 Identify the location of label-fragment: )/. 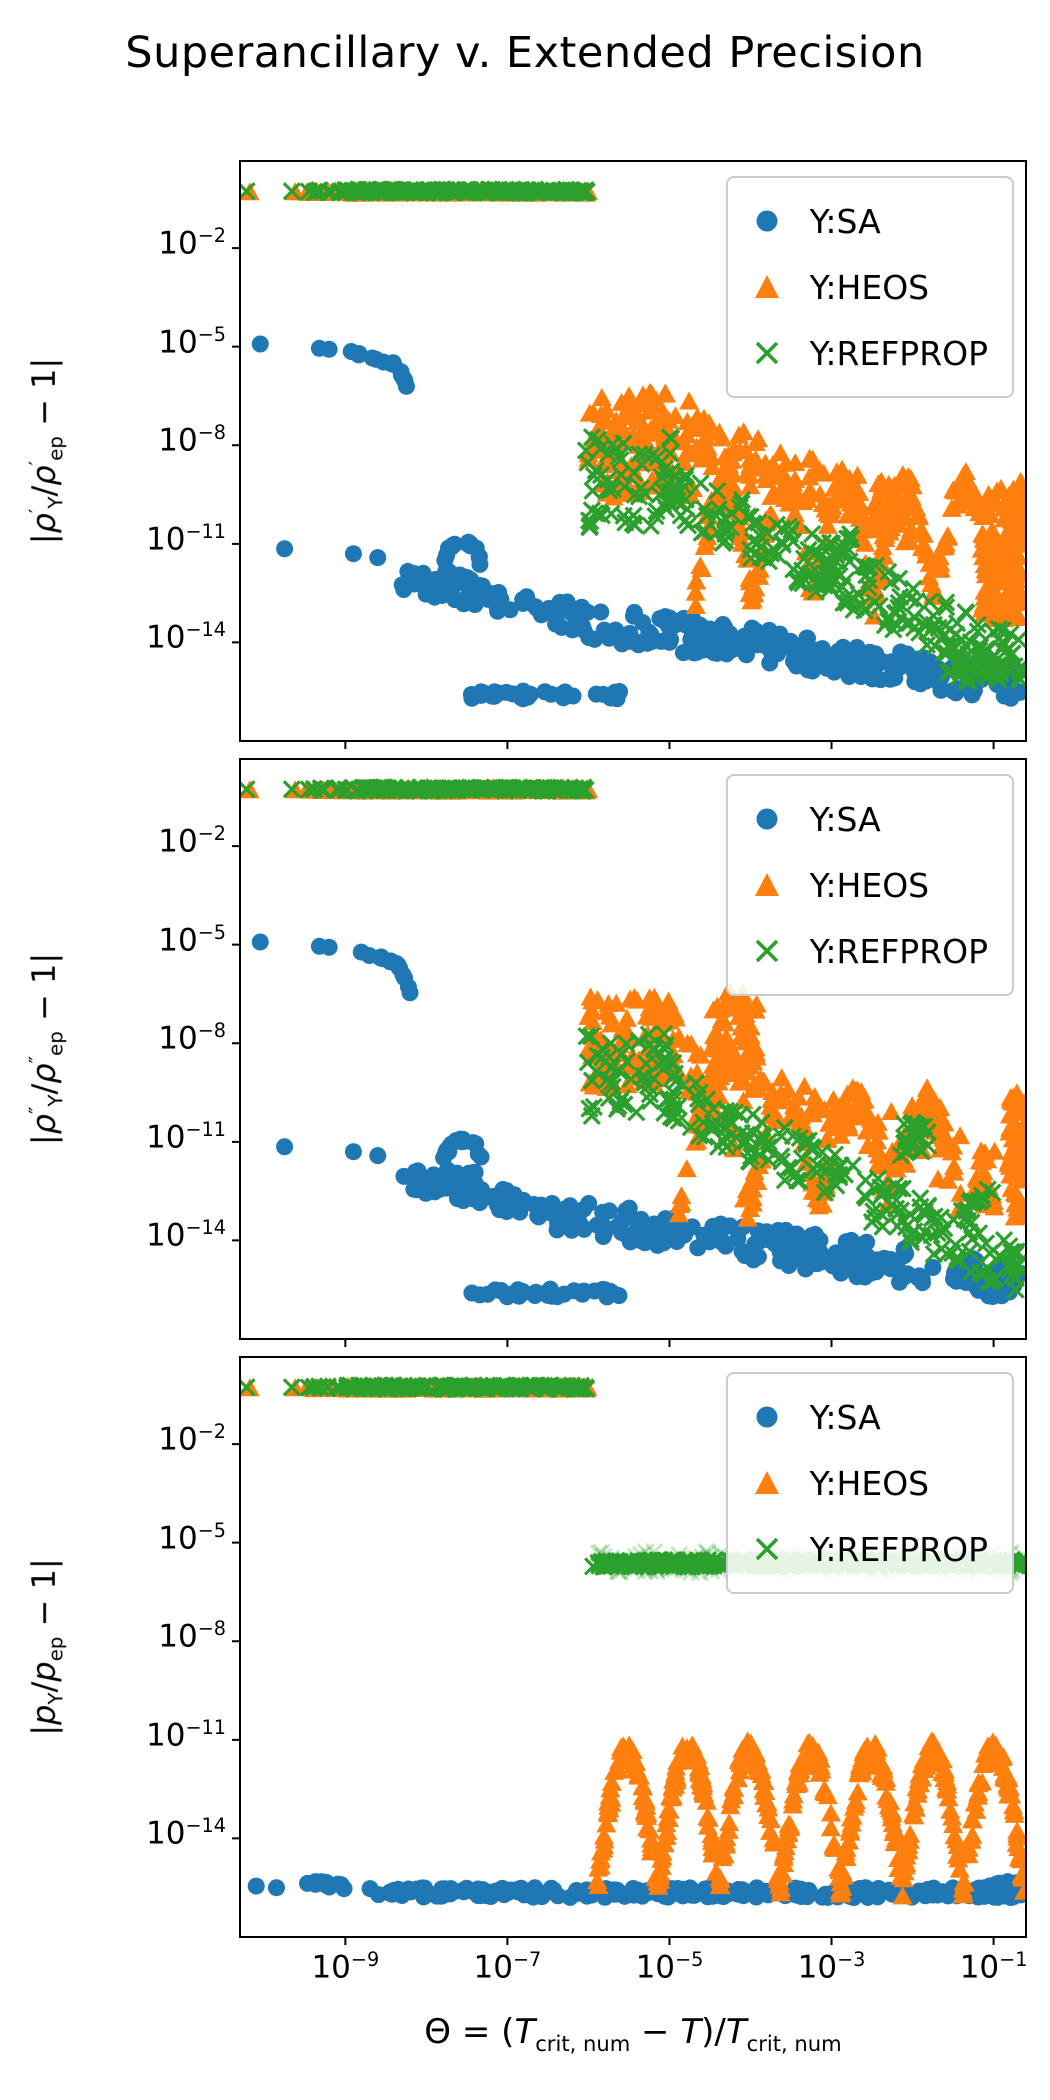
(713, 2032).